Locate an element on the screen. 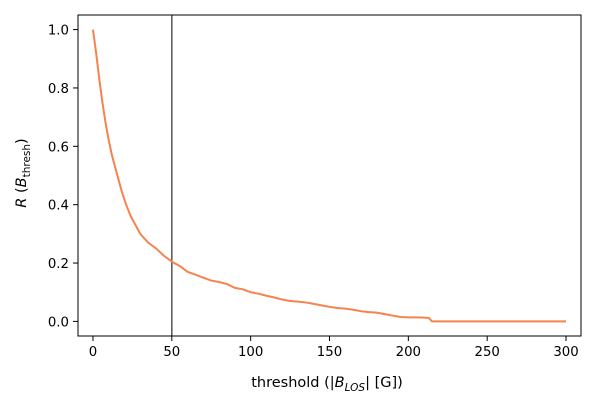  y-tick-label: 0.4 is located at coordinates (58, 206).